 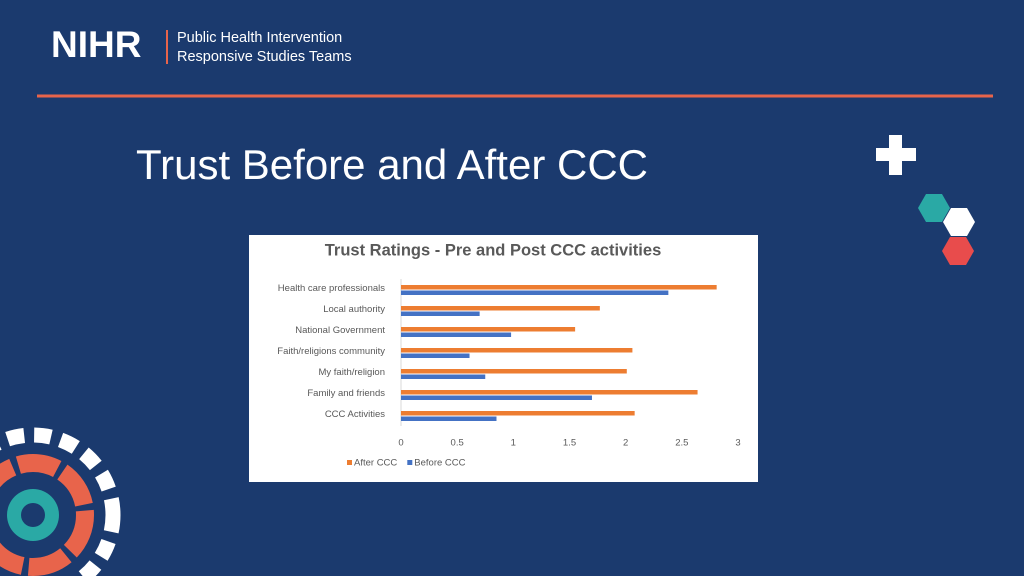 I want to click on x-tick-label: 1.5, so click(x=569, y=443).